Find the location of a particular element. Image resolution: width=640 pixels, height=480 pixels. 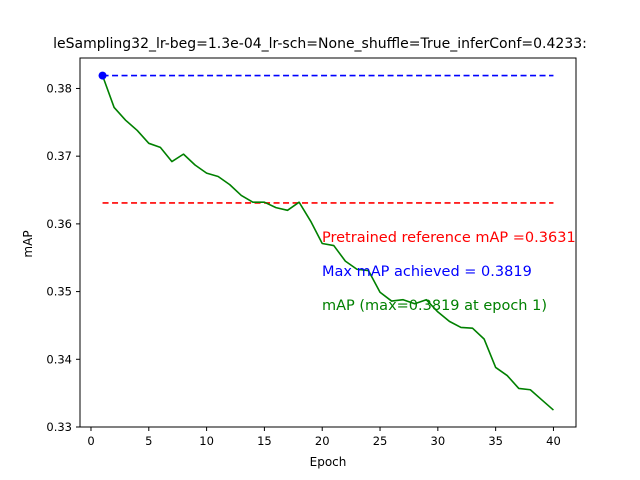

max-marker is located at coordinates (102, 75).